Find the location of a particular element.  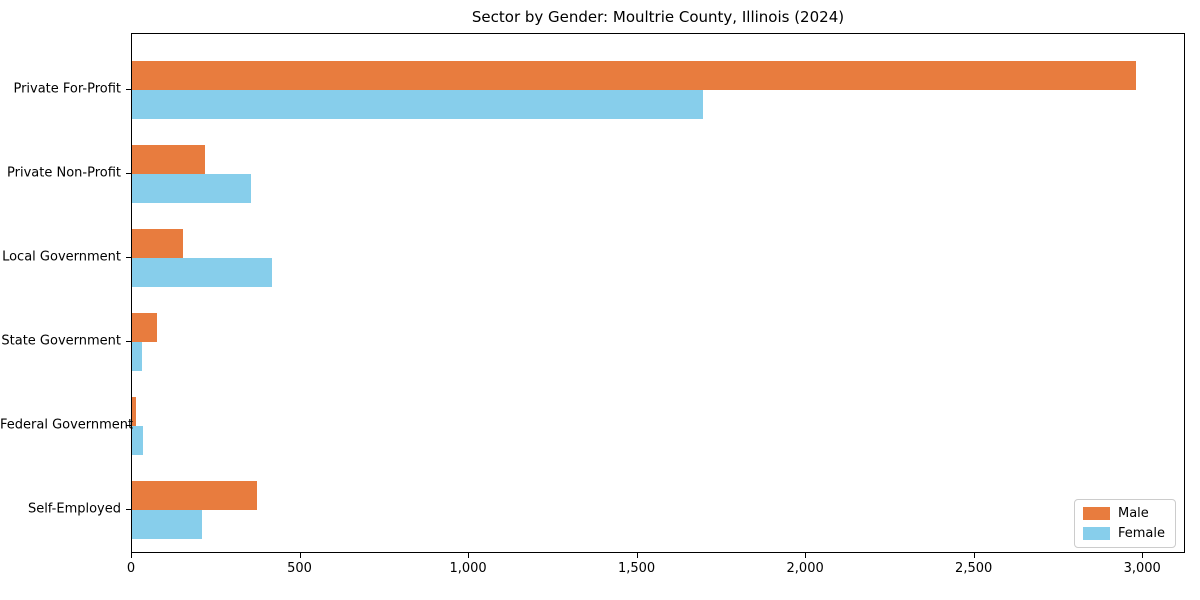

legend-entry-male: Male is located at coordinates (1123, 513).